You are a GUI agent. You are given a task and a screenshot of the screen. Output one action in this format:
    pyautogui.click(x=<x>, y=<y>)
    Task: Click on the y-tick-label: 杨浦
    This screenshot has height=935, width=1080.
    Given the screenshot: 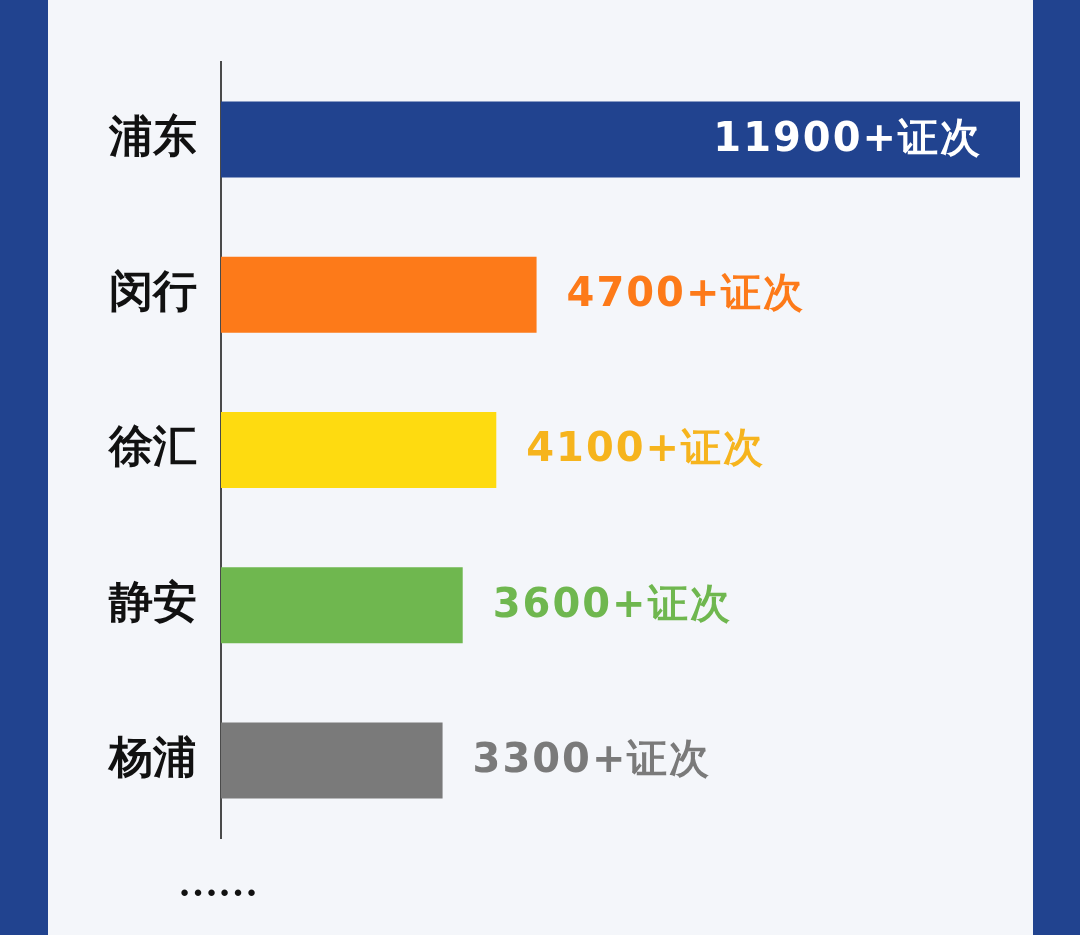 What is the action you would take?
    pyautogui.click(x=152, y=756)
    